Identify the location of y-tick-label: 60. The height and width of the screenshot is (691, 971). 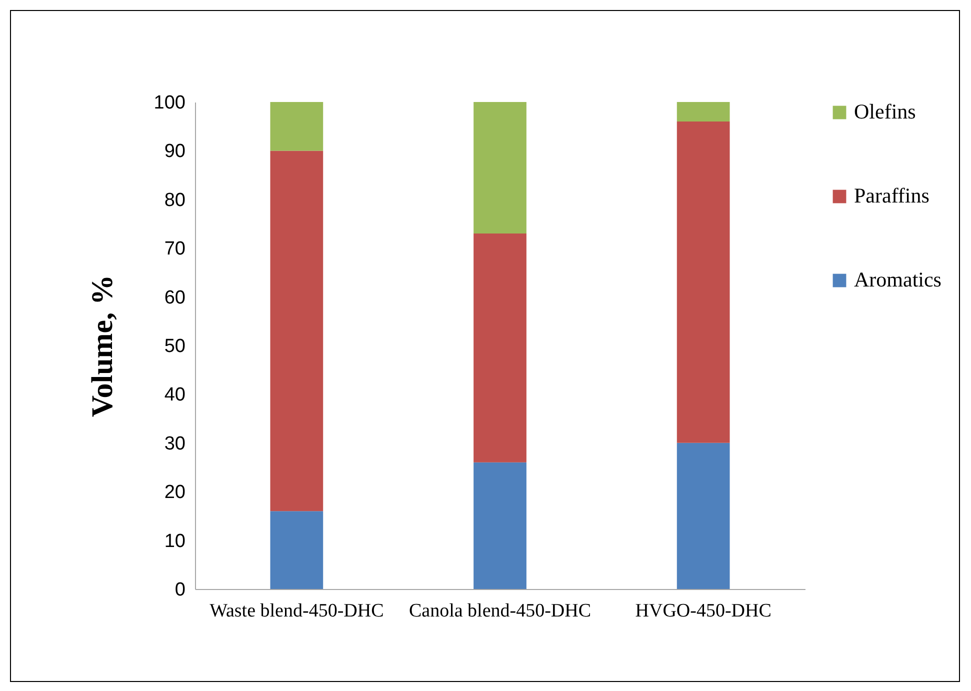
(175, 297).